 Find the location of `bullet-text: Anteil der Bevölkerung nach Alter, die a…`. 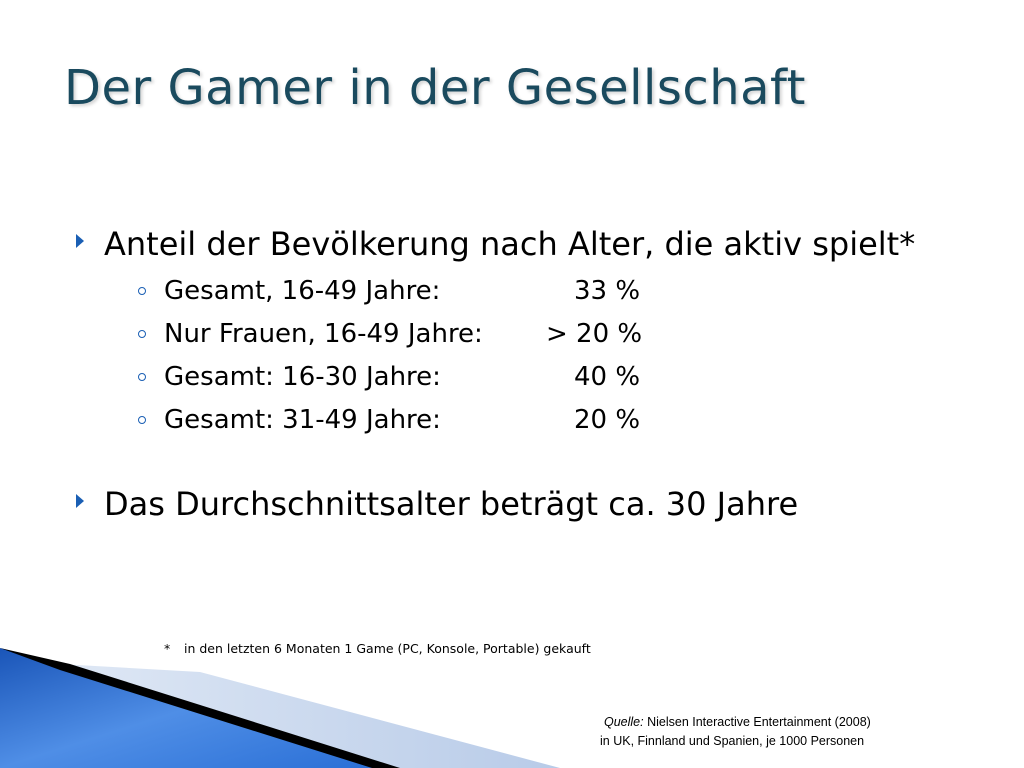

bullet-text: Anteil der Bevölkerung nach Alter, die a… is located at coordinates (510, 244).